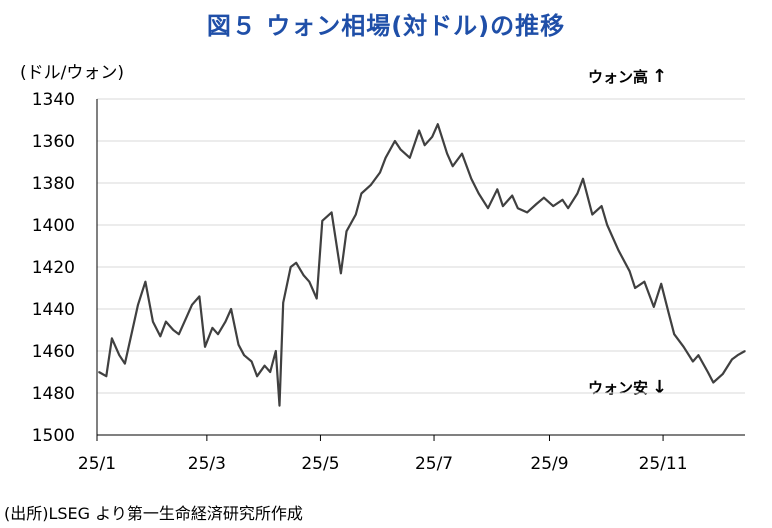 This screenshot has height=528, width=772. What do you see at coordinates (320, 464) in the screenshot?
I see `x-tick-label: 25/5` at bounding box center [320, 464].